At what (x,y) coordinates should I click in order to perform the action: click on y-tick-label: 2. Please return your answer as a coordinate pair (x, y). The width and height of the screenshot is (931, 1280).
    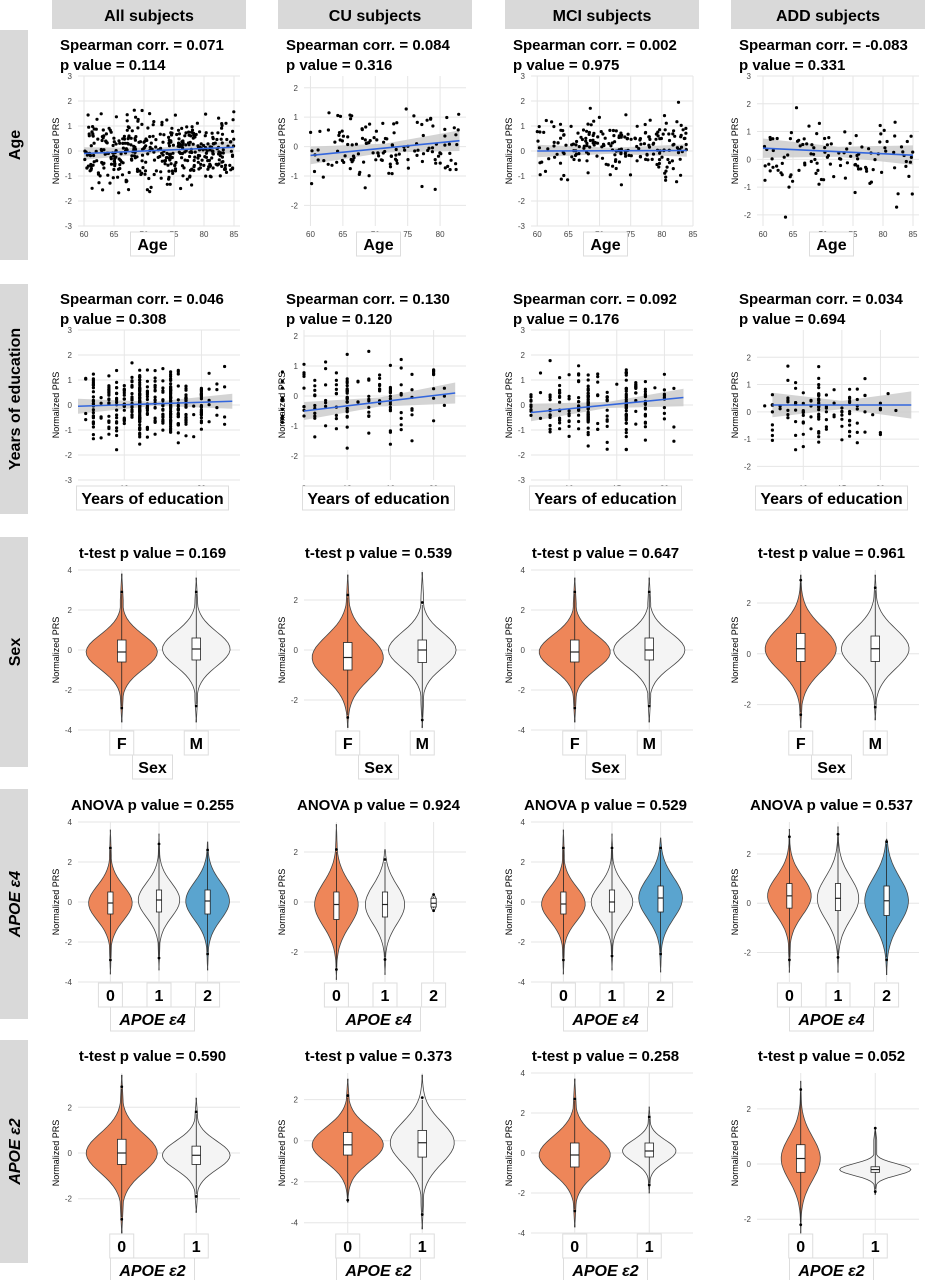
    Looking at the image, I should click on (70, 1107).